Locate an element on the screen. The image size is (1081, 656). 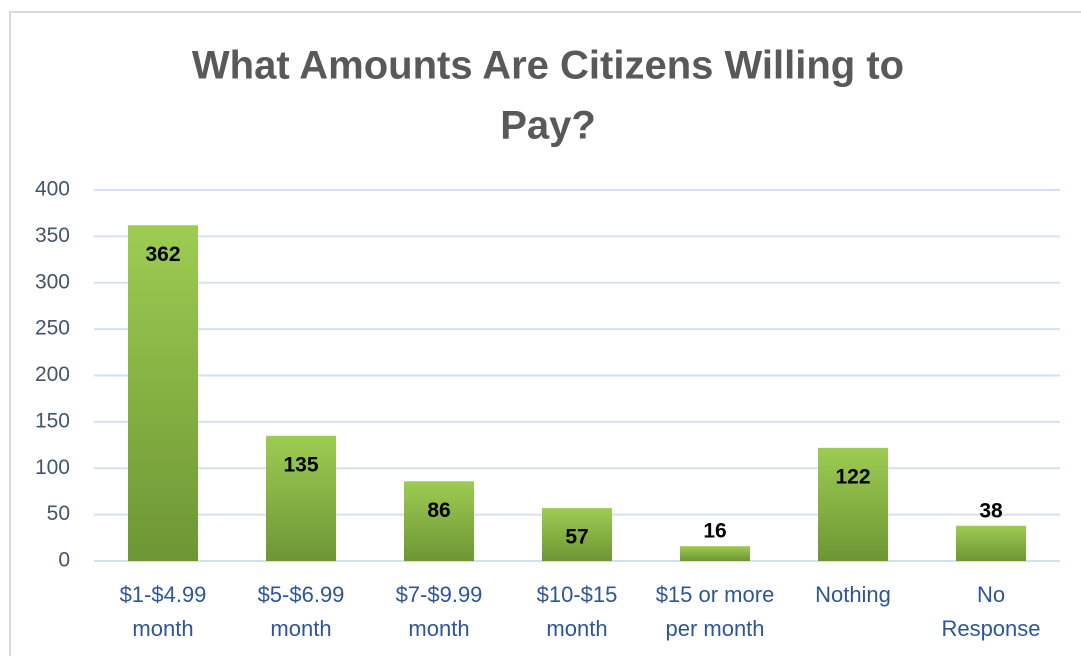
y-tick-label: 200 is located at coordinates (52, 374).